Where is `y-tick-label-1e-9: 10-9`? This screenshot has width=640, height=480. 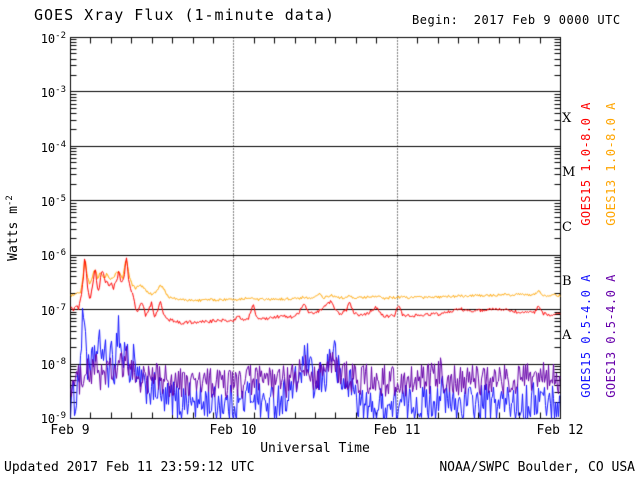
y-tick-label-1e-9: 10-9 is located at coordinates (53, 418).